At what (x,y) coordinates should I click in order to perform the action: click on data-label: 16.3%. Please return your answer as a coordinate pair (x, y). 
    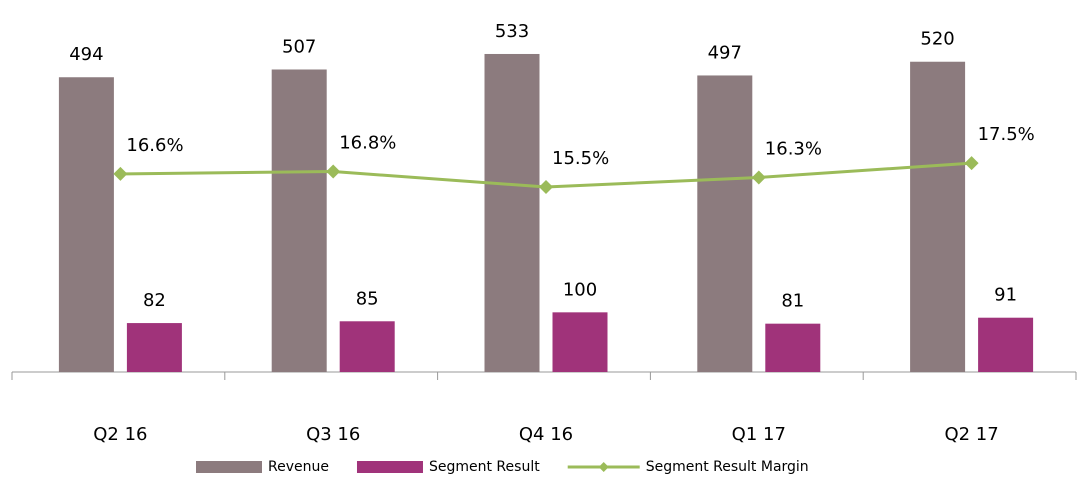
    Looking at the image, I should click on (793, 148).